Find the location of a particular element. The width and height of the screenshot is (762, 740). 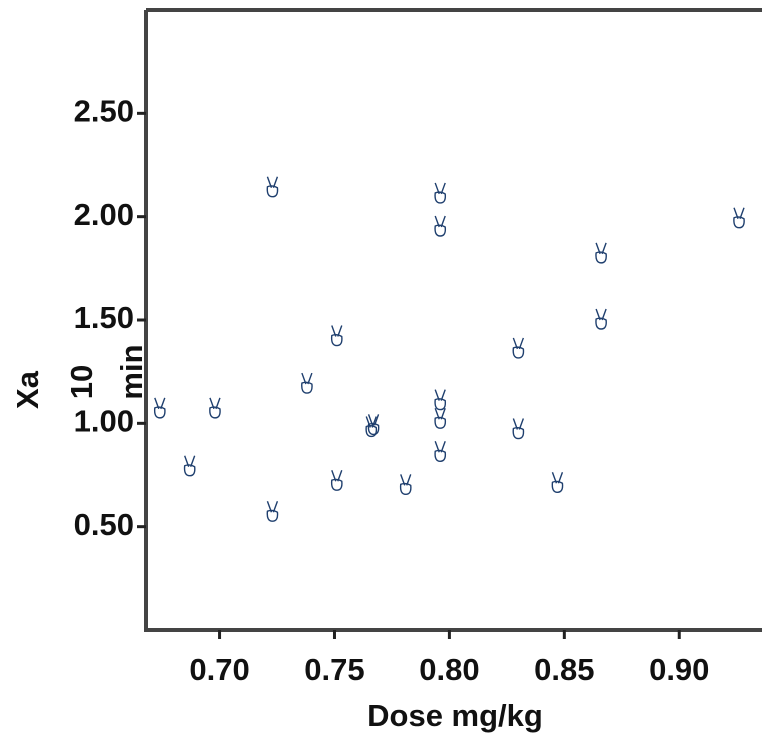

y-tick-label: 1.50 is located at coordinates (104, 317).